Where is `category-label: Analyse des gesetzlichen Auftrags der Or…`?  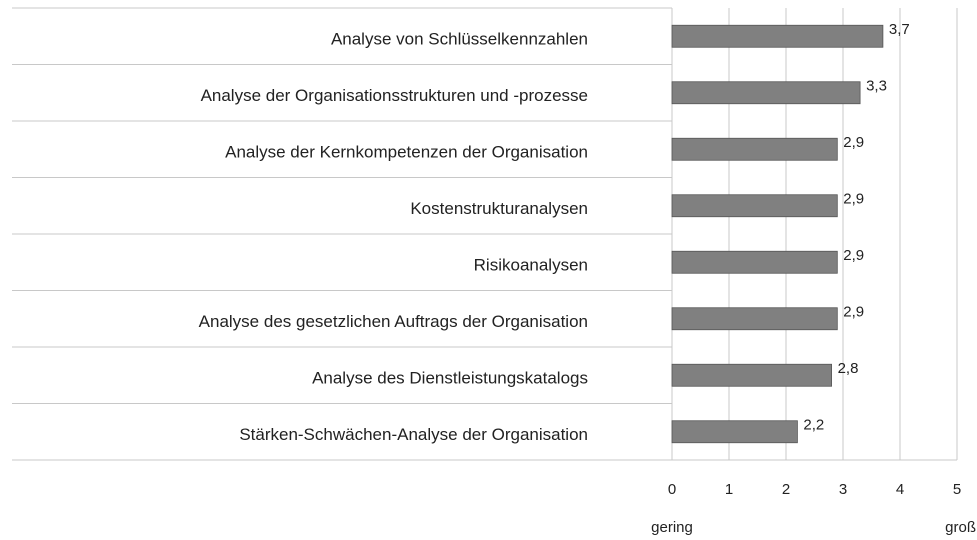 category-label: Analyse des gesetzlichen Auftrags der Or… is located at coordinates (393, 321).